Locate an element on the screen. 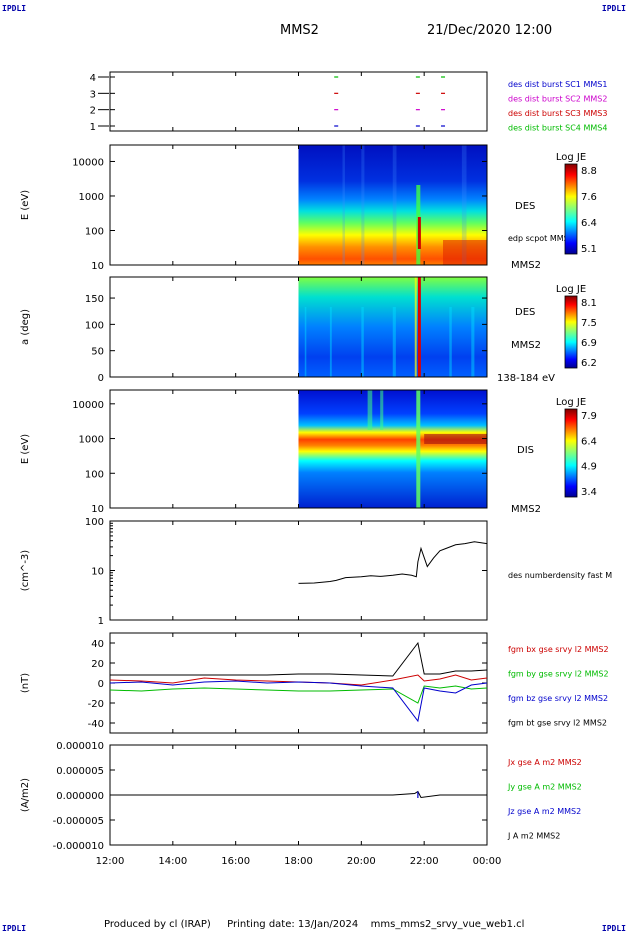 The image size is (630, 934). x-tick-label: 16:00 is located at coordinates (235, 861).